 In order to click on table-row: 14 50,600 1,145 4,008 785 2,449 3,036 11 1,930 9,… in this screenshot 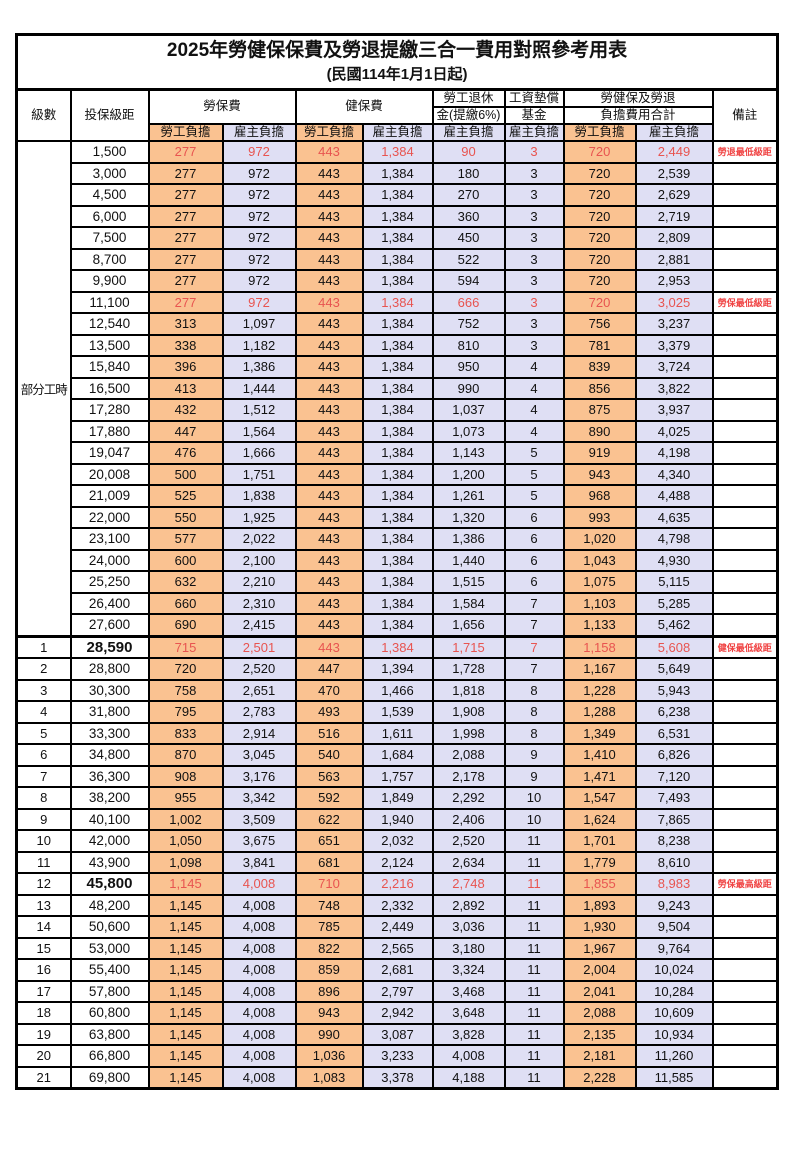, I will do `click(397, 927)`.